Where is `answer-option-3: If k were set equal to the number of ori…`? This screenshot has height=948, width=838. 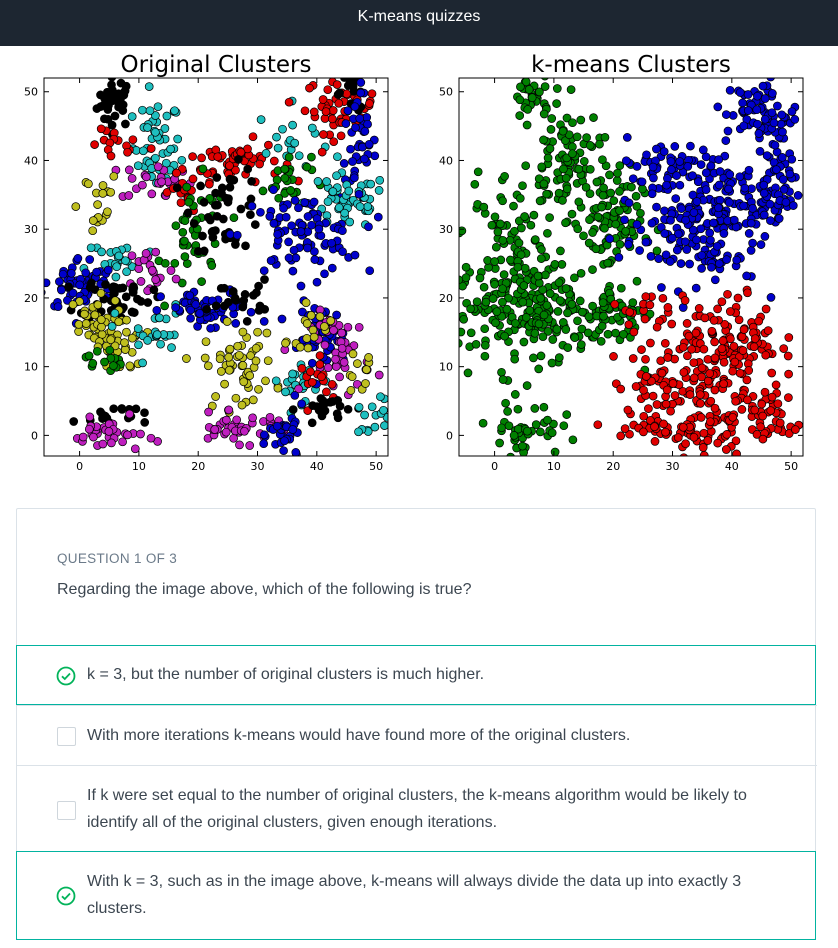 answer-option-3: If k were set equal to the number of ori… is located at coordinates (417, 808).